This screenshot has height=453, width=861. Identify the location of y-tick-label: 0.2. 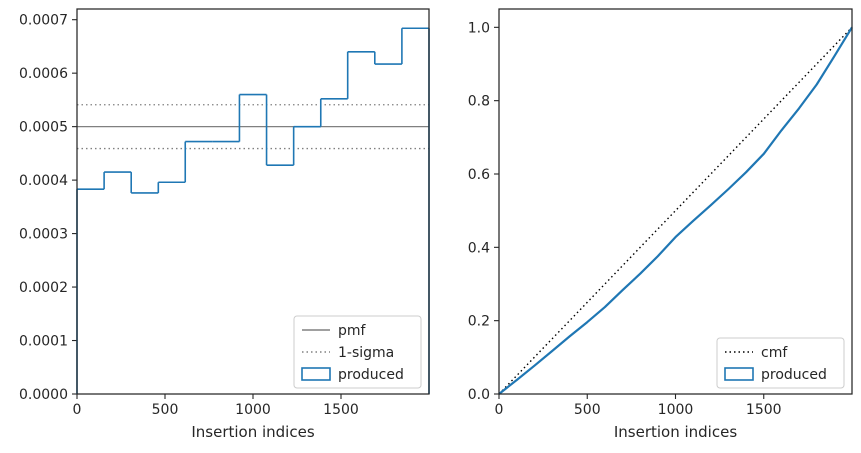
(479, 322).